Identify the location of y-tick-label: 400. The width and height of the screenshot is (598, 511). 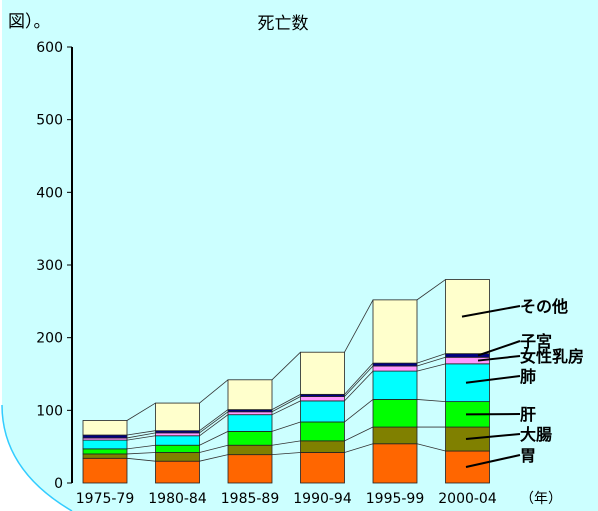
(49, 193).